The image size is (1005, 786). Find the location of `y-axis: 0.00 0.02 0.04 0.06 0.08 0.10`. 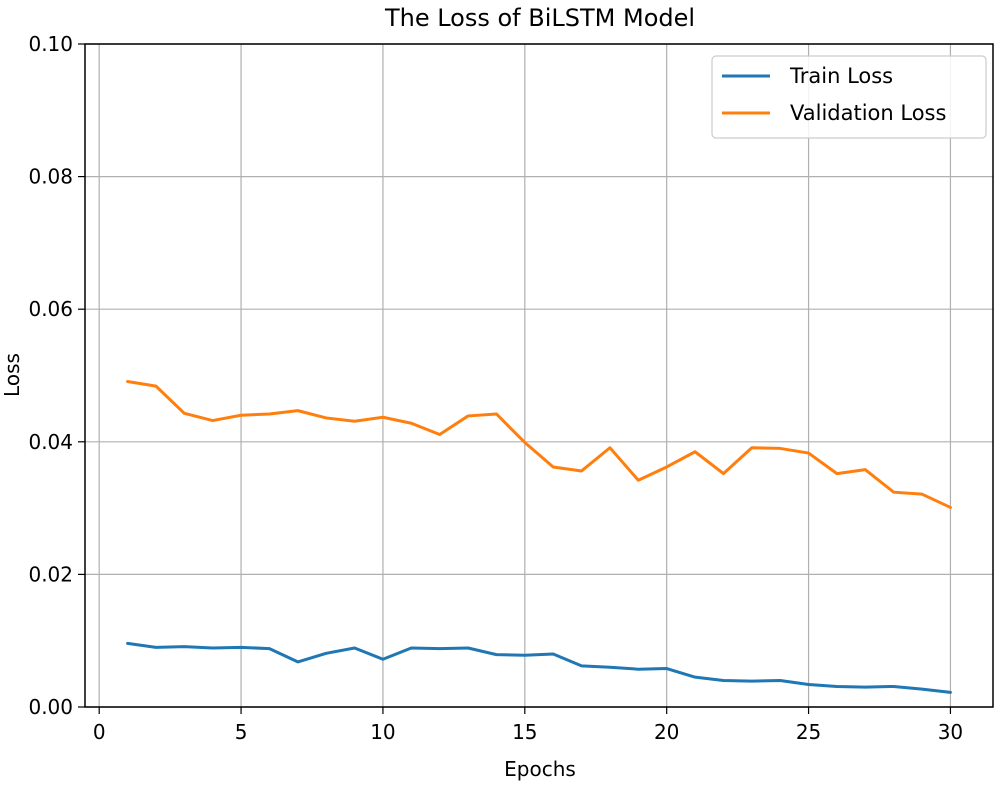

y-axis: 0.00 0.02 0.04 0.06 0.08 0.10 is located at coordinates (56, 375).